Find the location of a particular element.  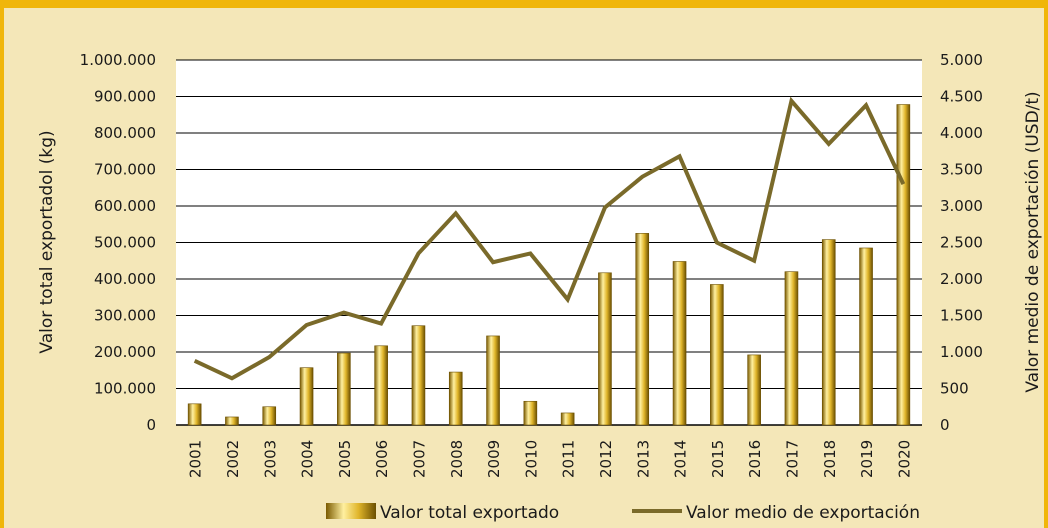

bar-2008 is located at coordinates (455, 398).